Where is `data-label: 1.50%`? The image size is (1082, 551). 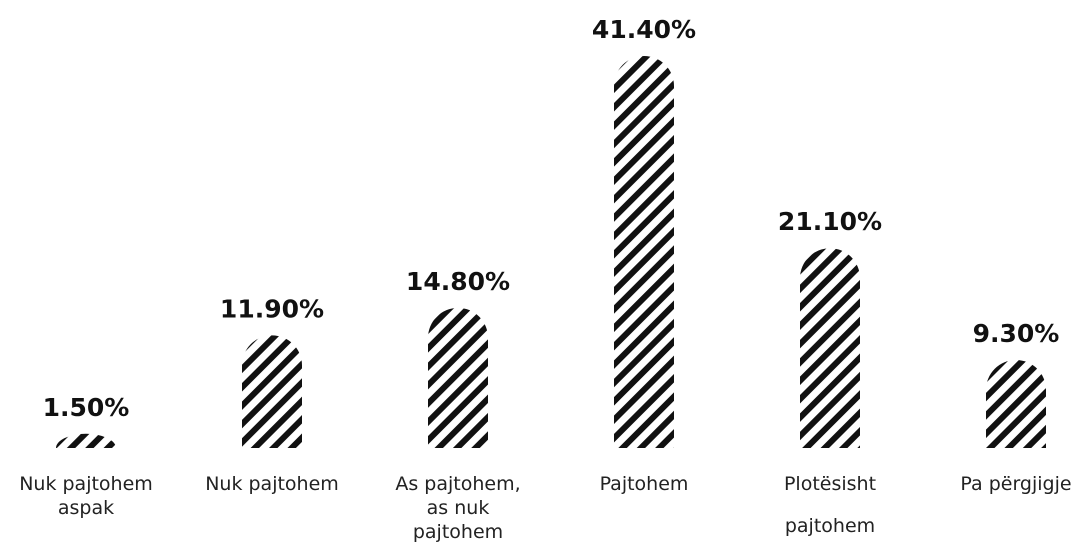
data-label: 1.50% is located at coordinates (86, 407).